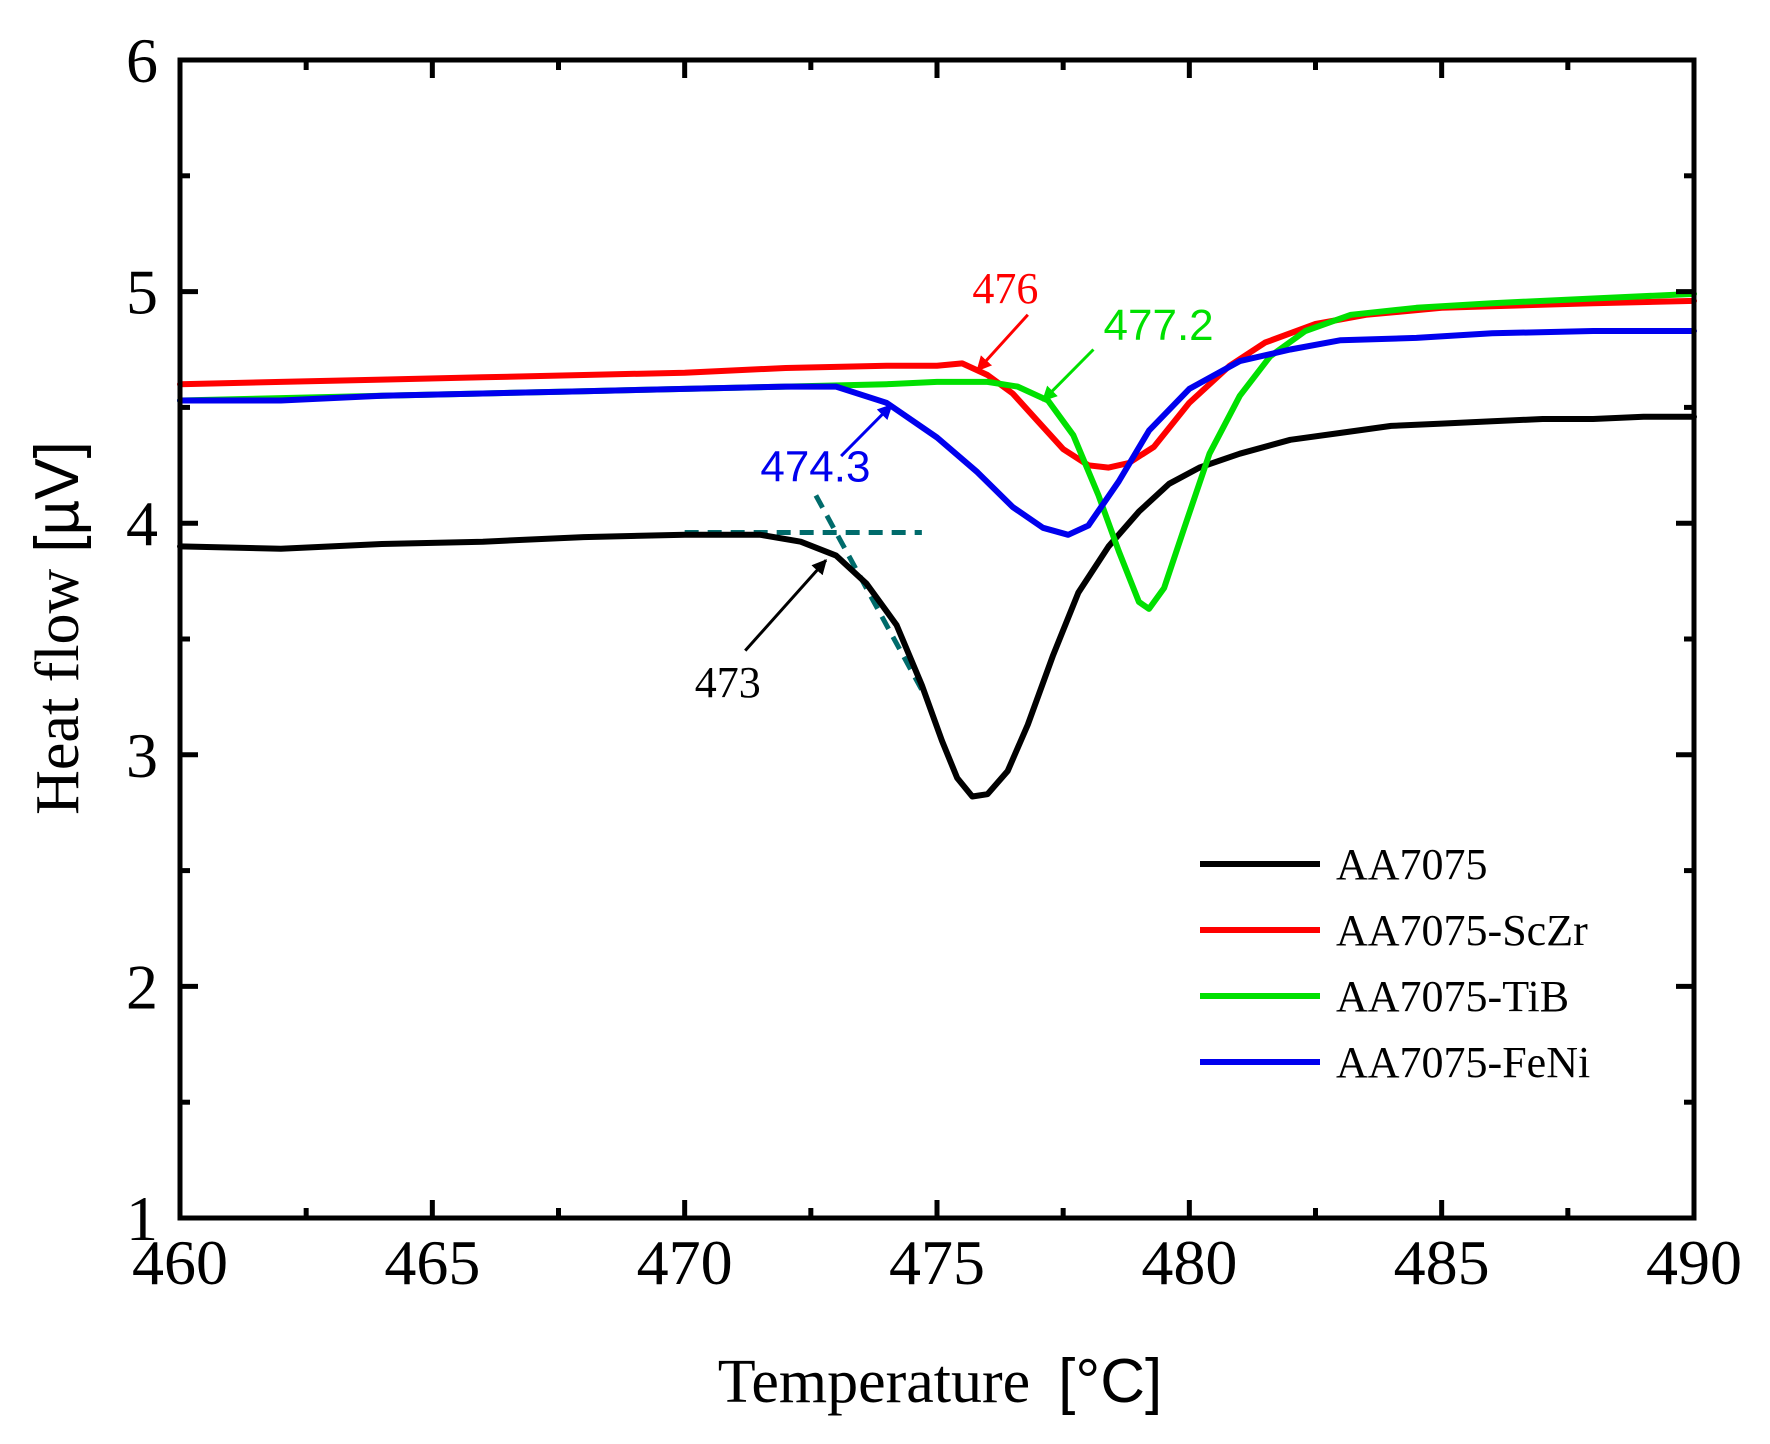 Image resolution: width=1770 pixels, height=1444 pixels. What do you see at coordinates (1442, 1262) in the screenshot?
I see `x-tick-label: 485` at bounding box center [1442, 1262].